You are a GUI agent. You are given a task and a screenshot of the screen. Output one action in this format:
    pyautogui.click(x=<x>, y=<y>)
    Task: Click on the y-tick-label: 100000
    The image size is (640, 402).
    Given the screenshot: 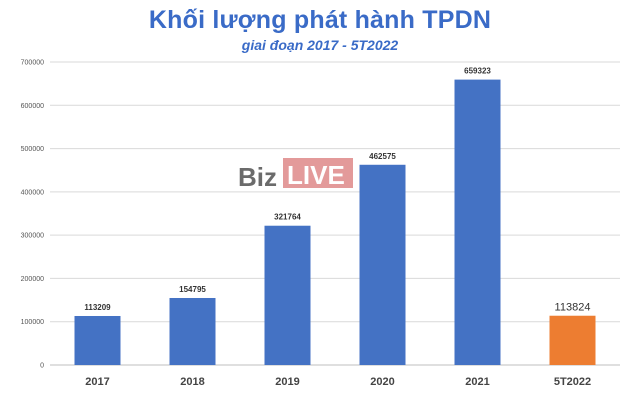 What is the action you would take?
    pyautogui.click(x=32, y=322)
    